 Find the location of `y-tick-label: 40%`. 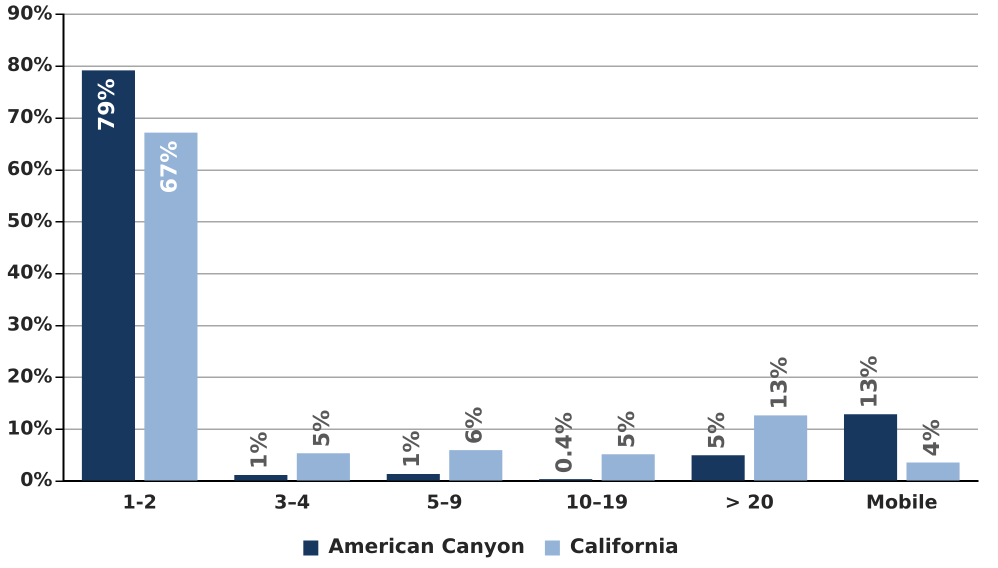

y-tick-label: 40% is located at coordinates (29, 273).